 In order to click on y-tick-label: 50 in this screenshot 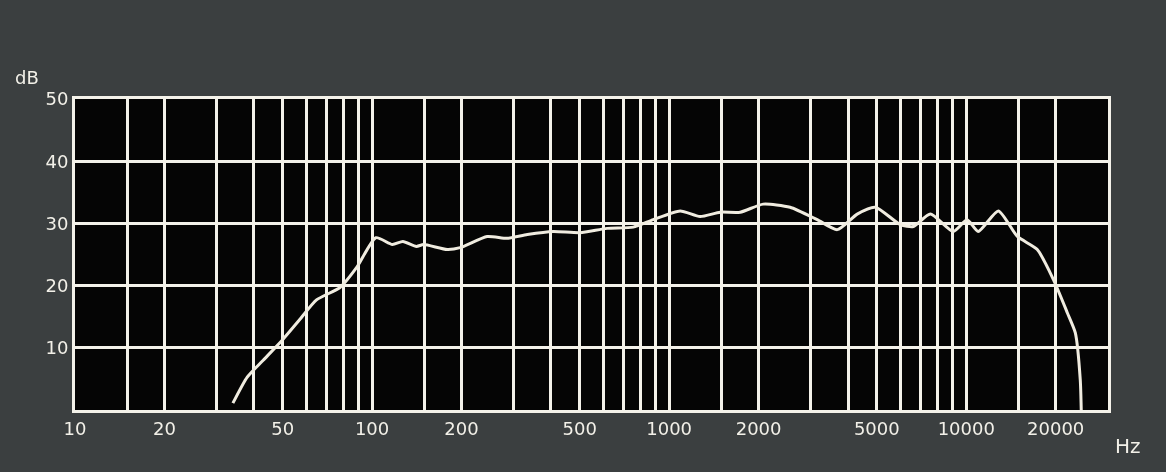, I will do `click(57, 99)`.